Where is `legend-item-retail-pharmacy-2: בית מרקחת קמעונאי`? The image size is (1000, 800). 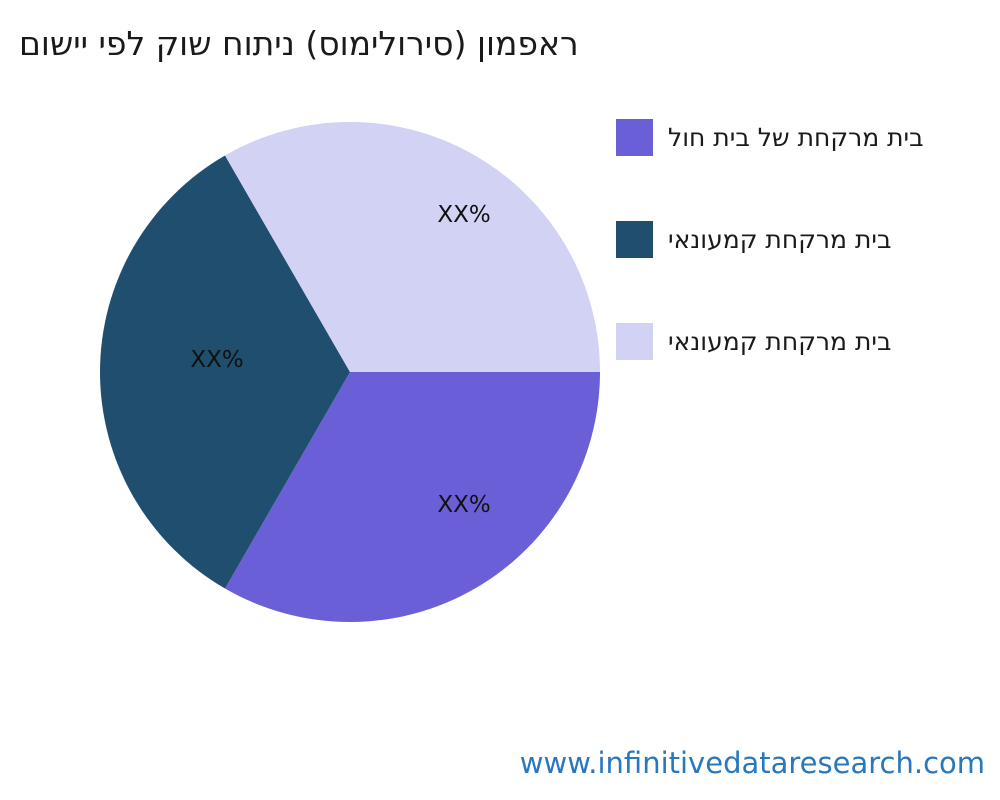
legend-item-retail-pharmacy-2: בית מרקחת קמעונאי is located at coordinates (770, 341).